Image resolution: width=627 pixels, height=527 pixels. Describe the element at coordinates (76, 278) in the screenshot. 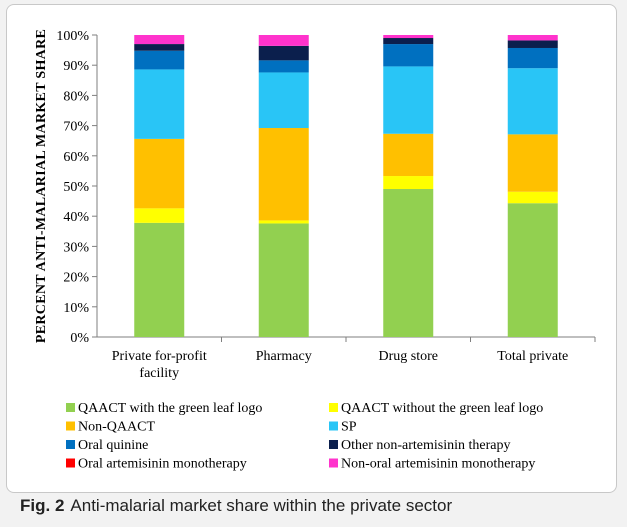

I see `y-tick-label: 20%` at that location.